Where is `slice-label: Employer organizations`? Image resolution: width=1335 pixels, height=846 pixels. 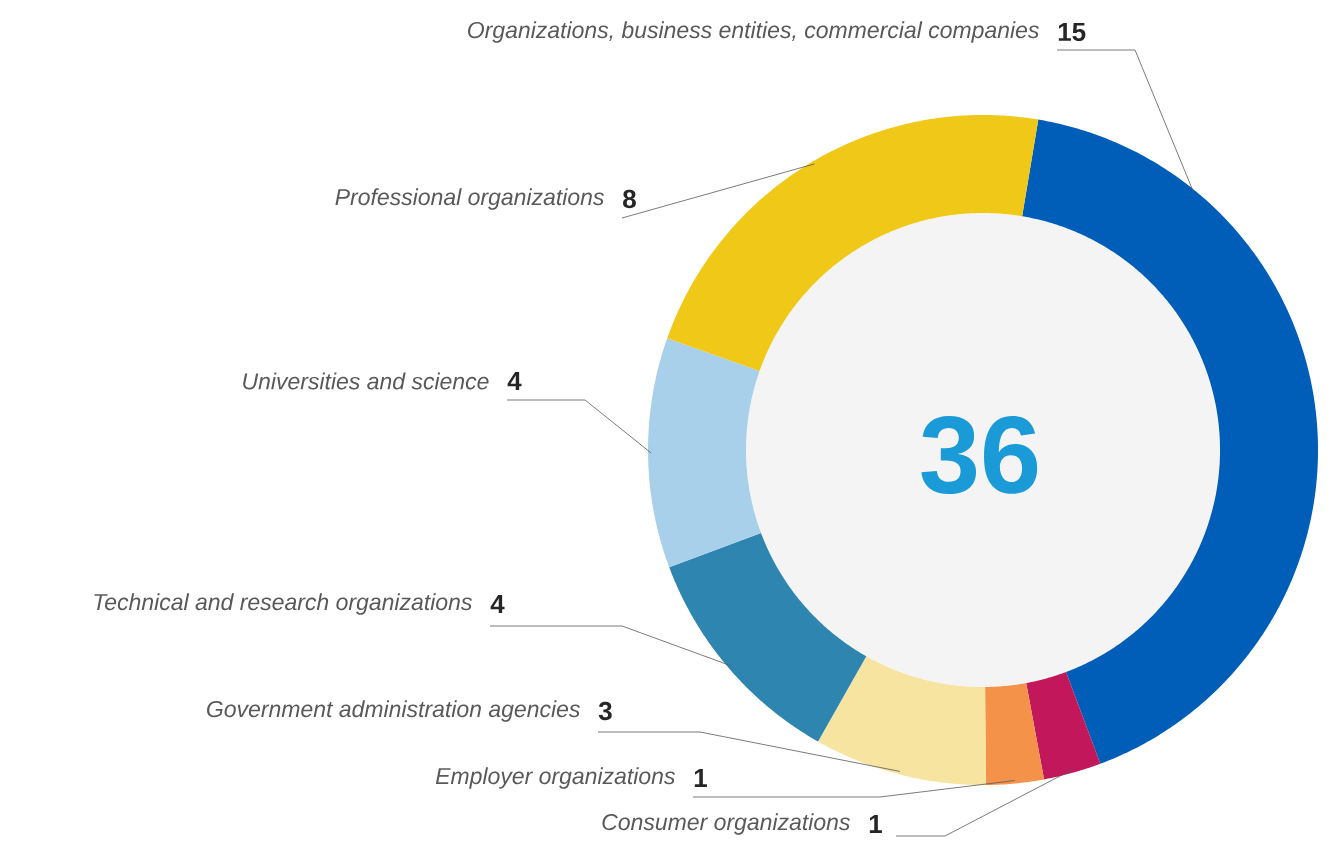 slice-label: Employer organizations is located at coordinates (555, 778).